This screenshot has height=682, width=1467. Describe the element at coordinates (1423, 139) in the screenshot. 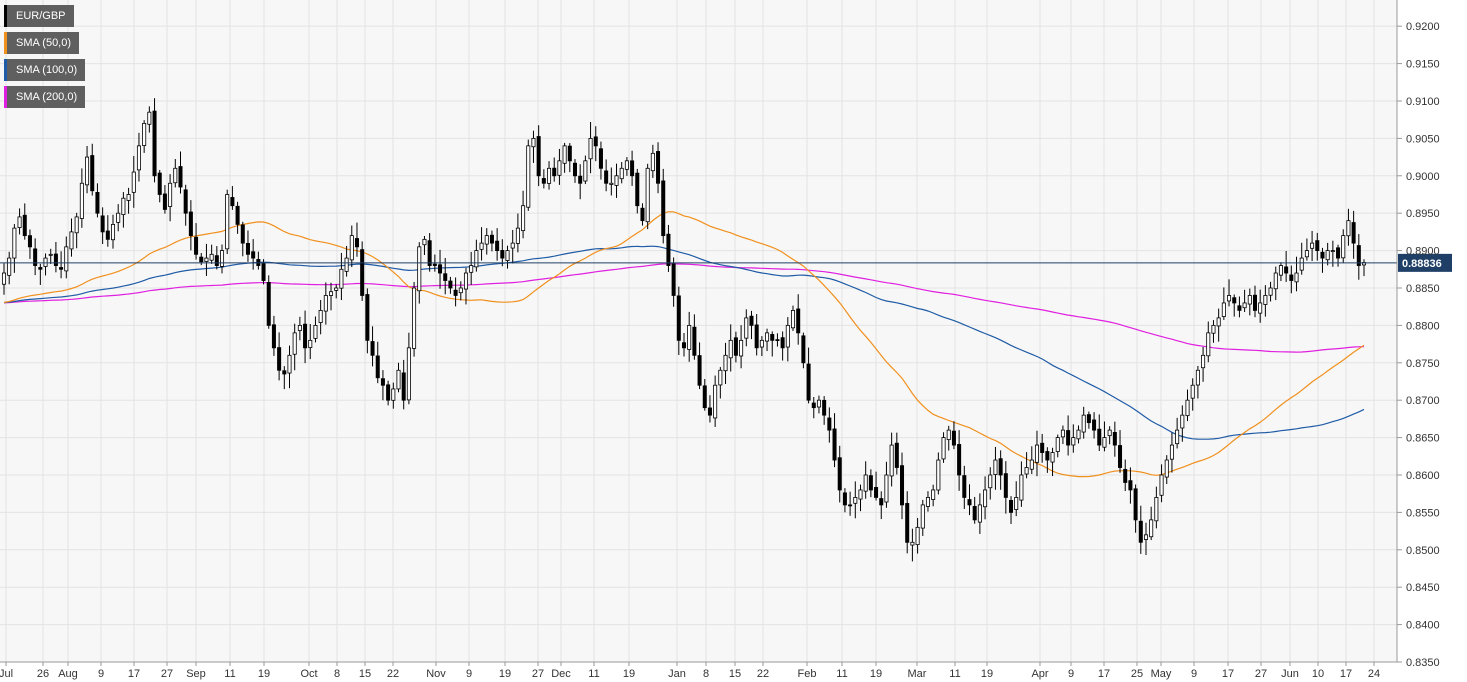

I see `y-tick-label: 0.9050` at that location.